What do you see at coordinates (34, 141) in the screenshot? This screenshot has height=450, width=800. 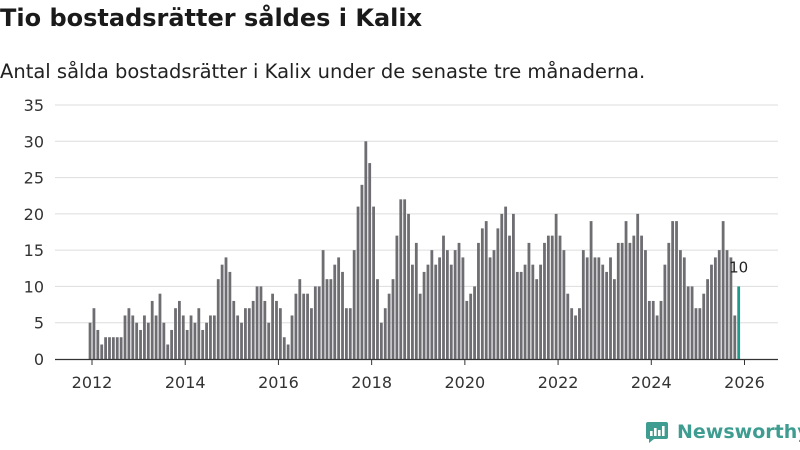 I see `y-tick-label: 30` at bounding box center [34, 141].